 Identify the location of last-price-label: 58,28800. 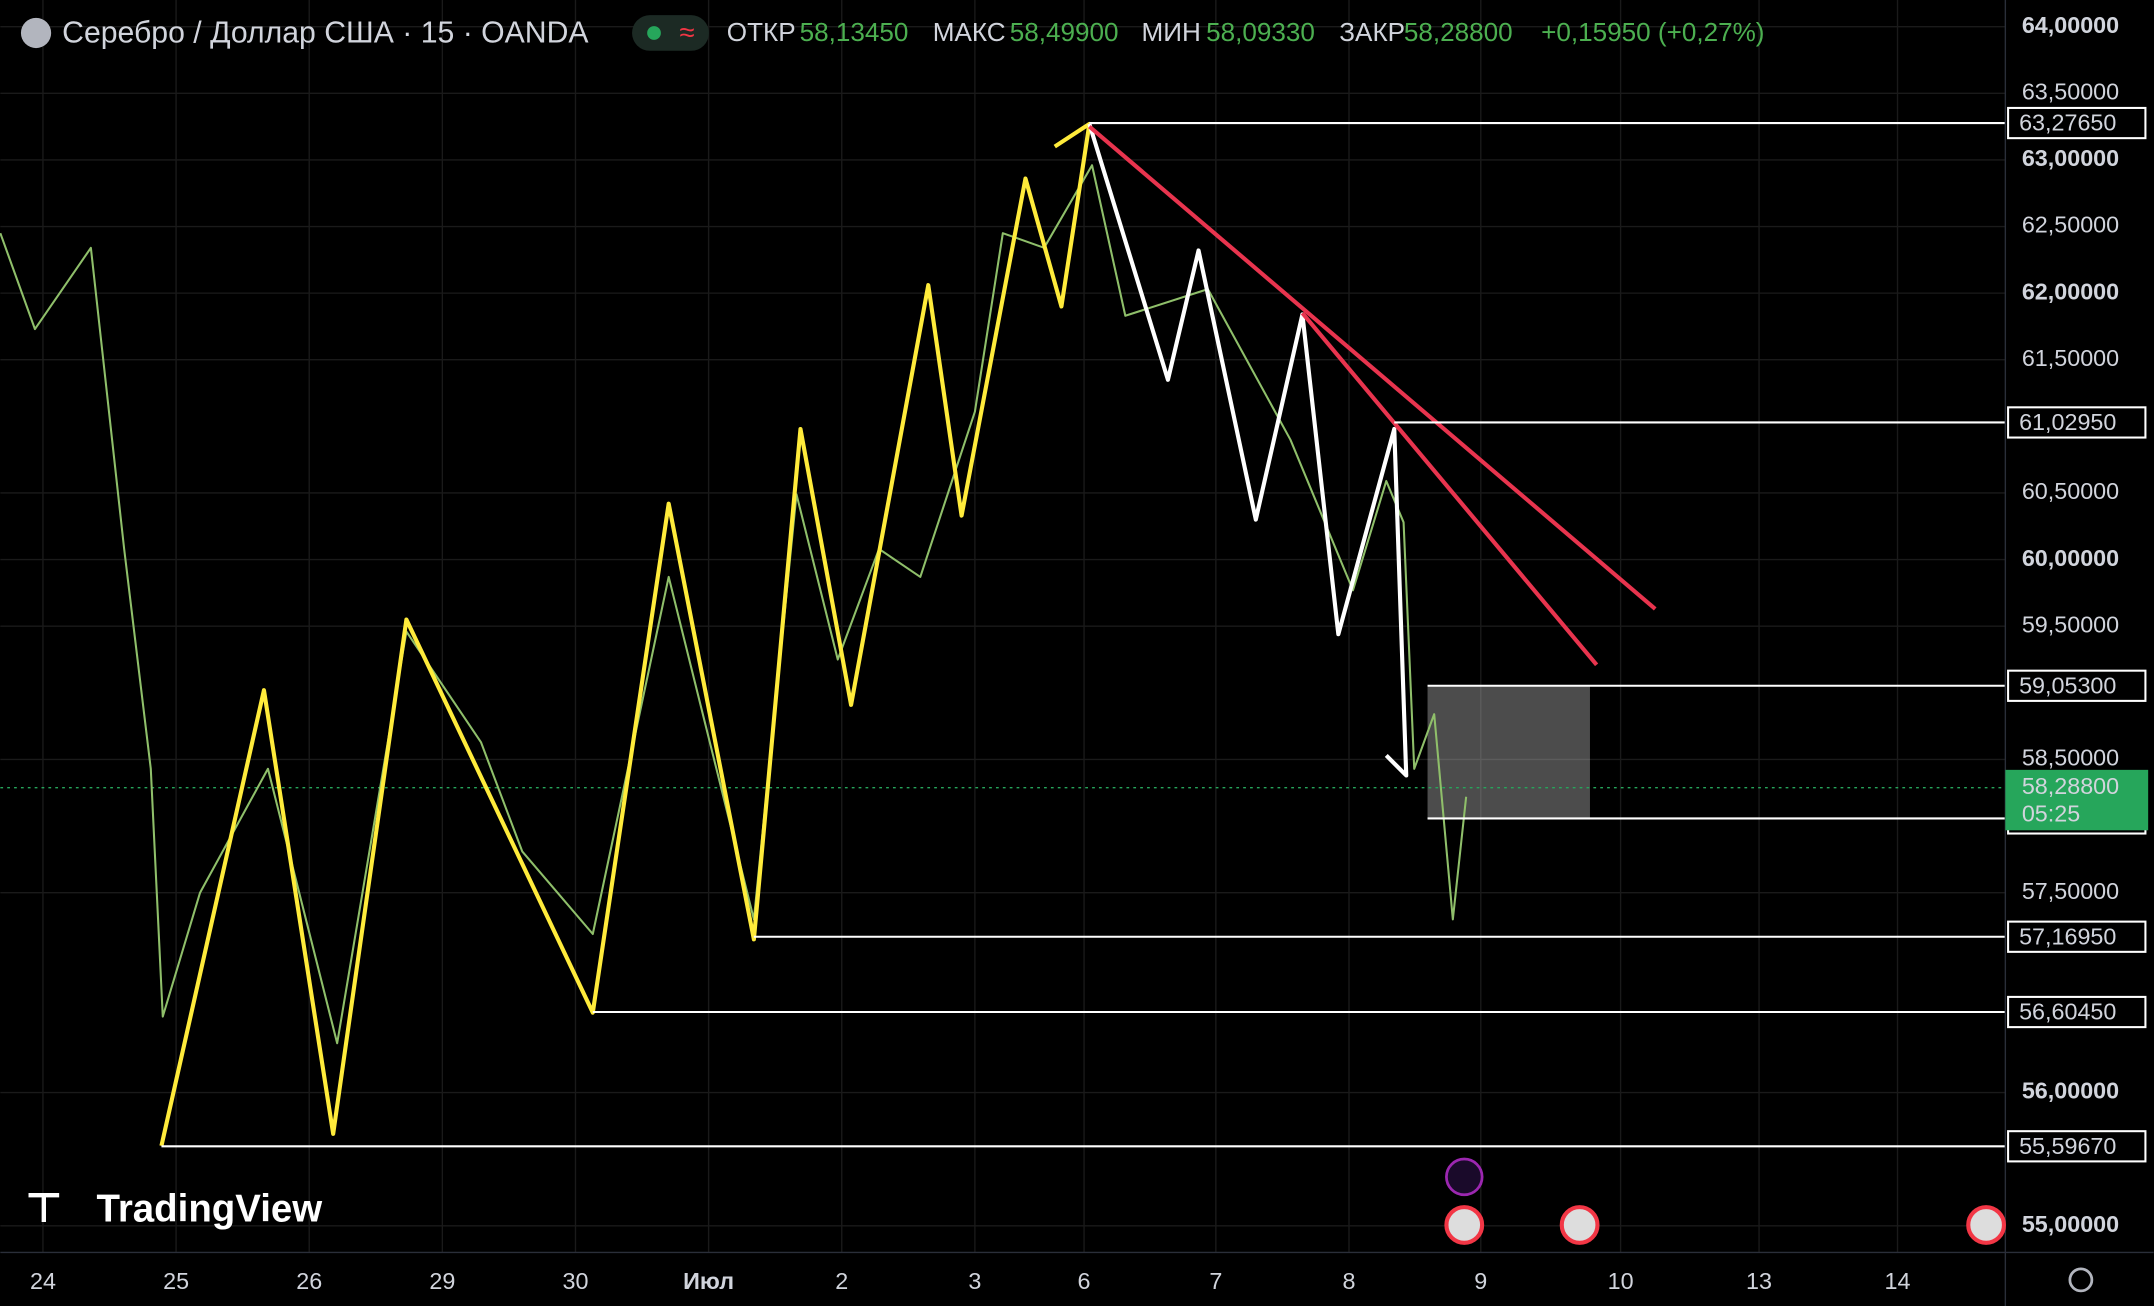
(2070, 786).